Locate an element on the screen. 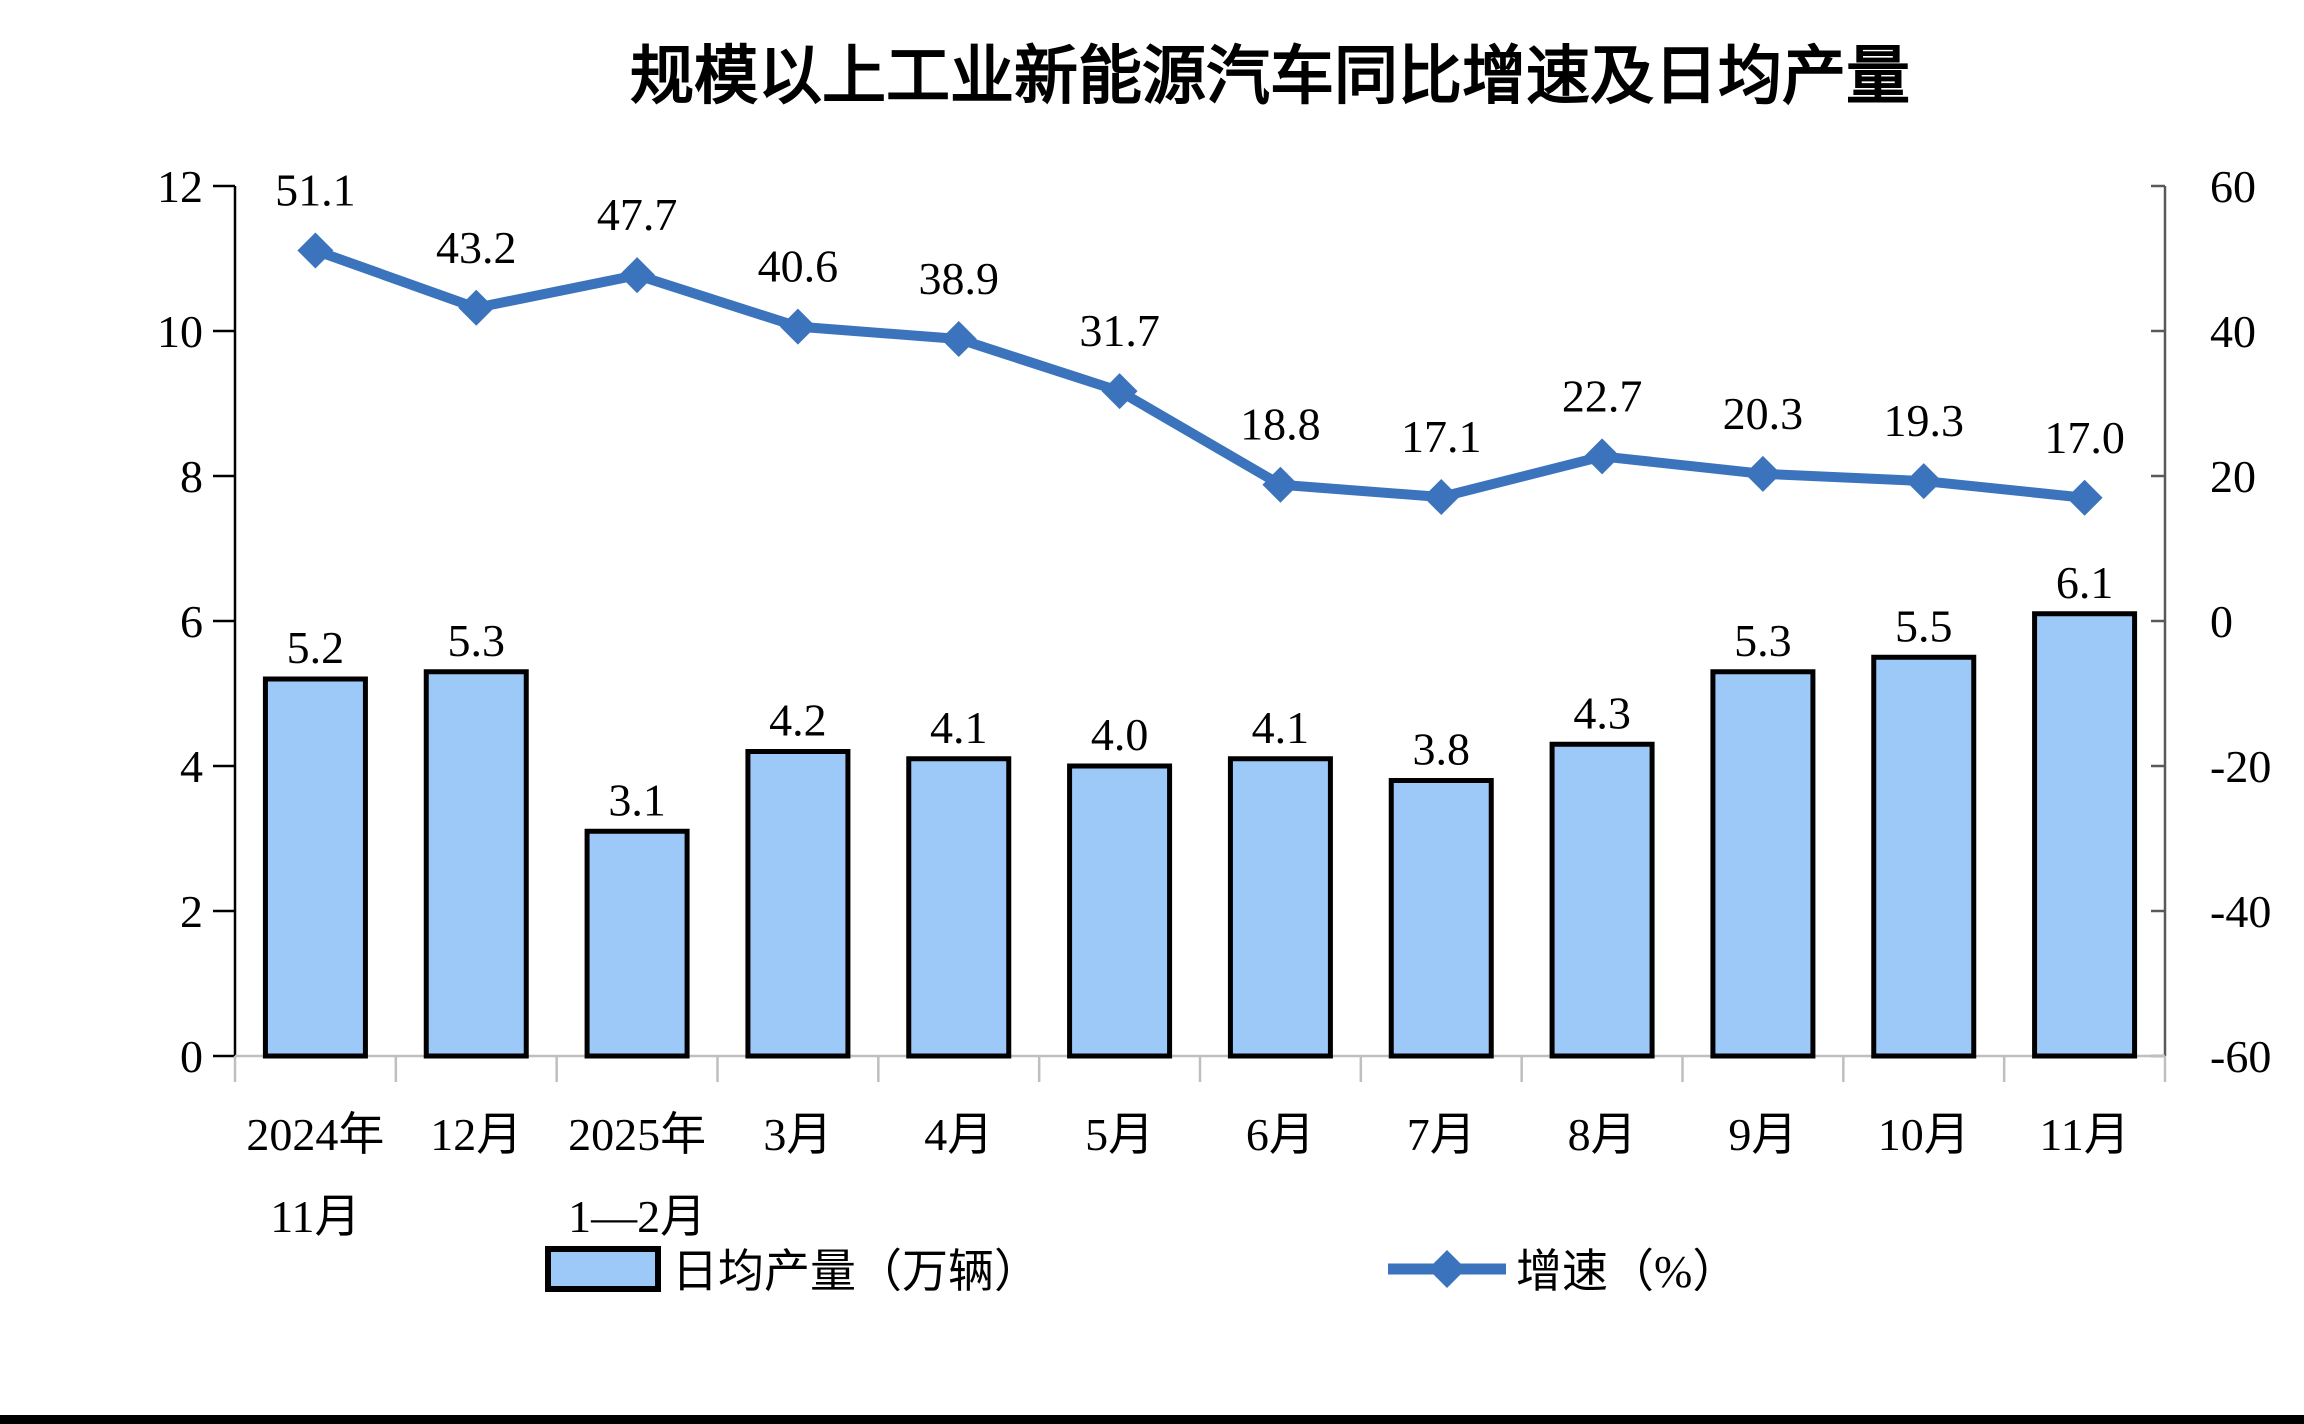 This screenshot has width=2304, height=1424. line-value-label: 47.7 is located at coordinates (637, 214).